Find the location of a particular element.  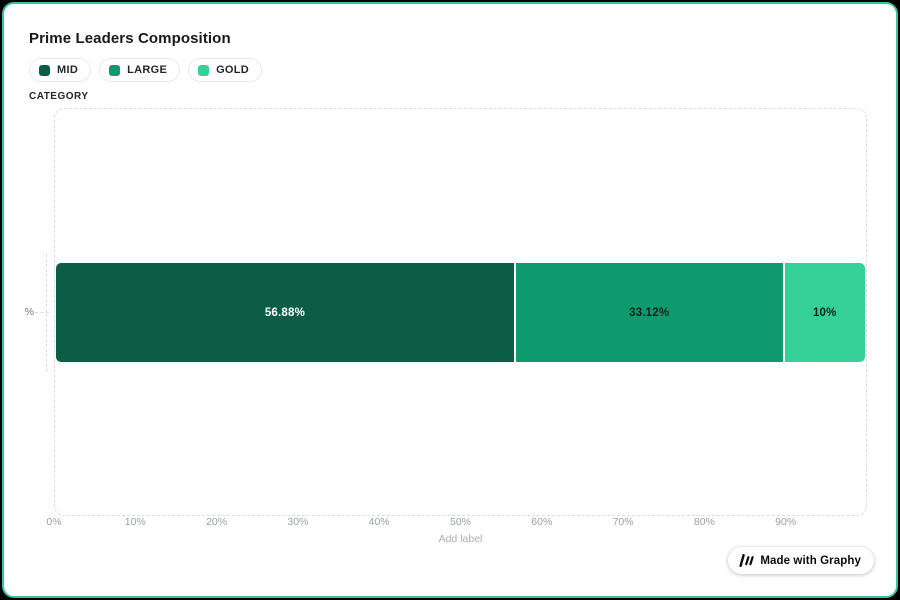

bar-segment-mid: 56.88% is located at coordinates (285, 312).